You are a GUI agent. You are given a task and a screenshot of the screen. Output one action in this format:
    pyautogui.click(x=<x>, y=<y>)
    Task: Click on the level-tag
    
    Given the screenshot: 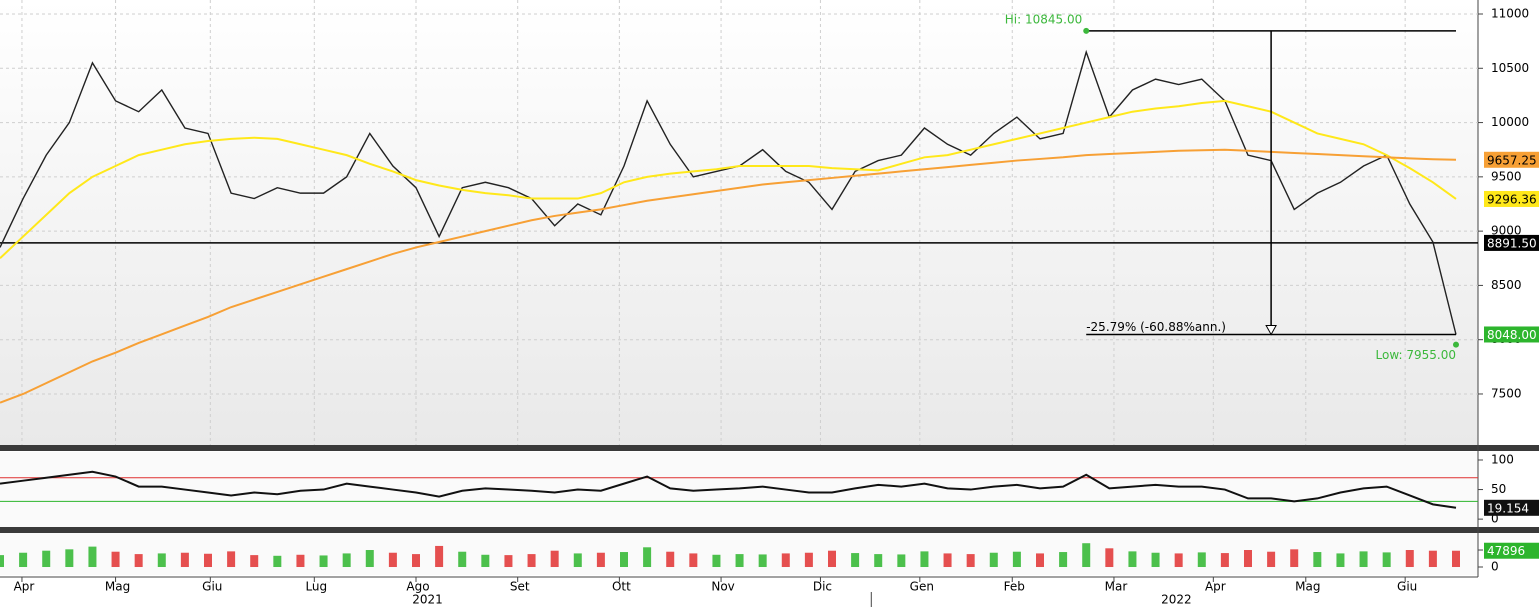 What is the action you would take?
    pyautogui.click(x=1511, y=242)
    